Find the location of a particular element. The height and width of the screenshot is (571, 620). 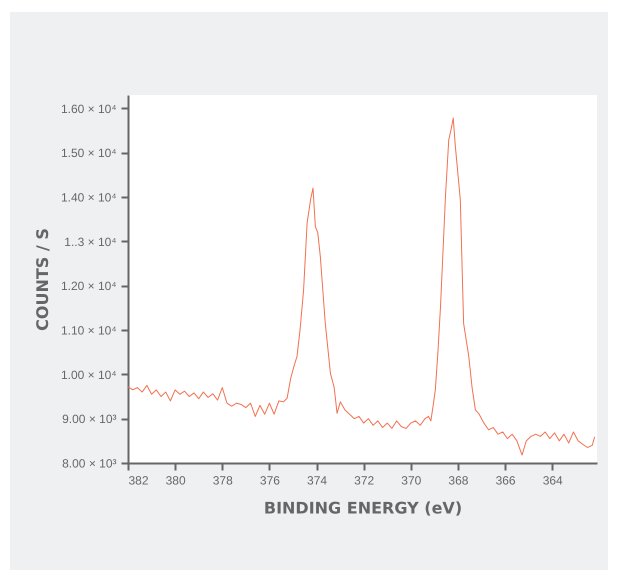

y-tick-label: 1.20 × 10⁴ is located at coordinates (88, 286).